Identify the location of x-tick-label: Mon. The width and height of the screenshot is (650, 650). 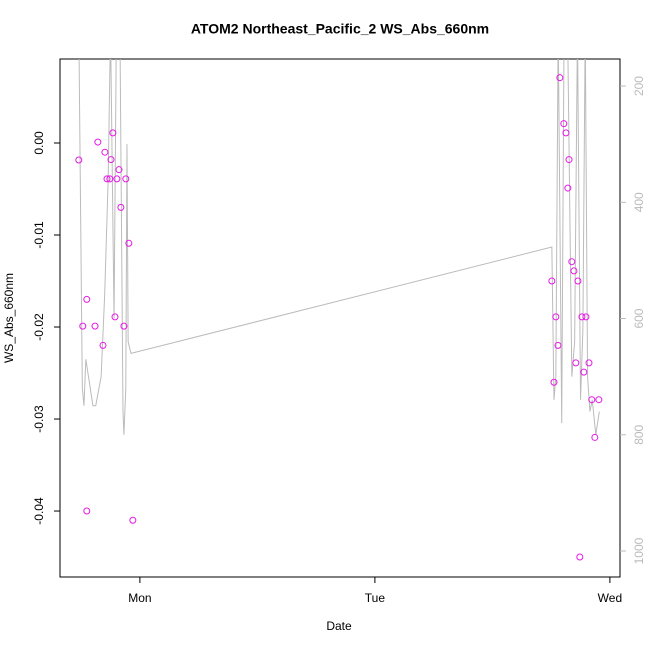
(139, 598).